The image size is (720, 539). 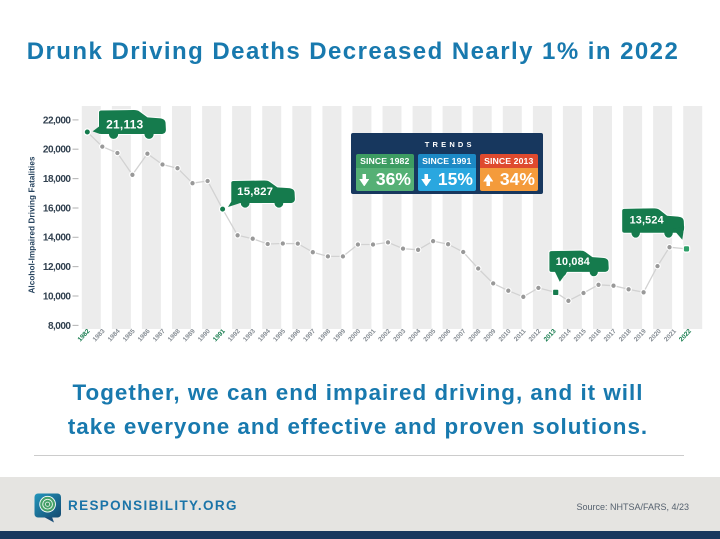 I want to click on svg-text: 2012, so click(x=535, y=336).